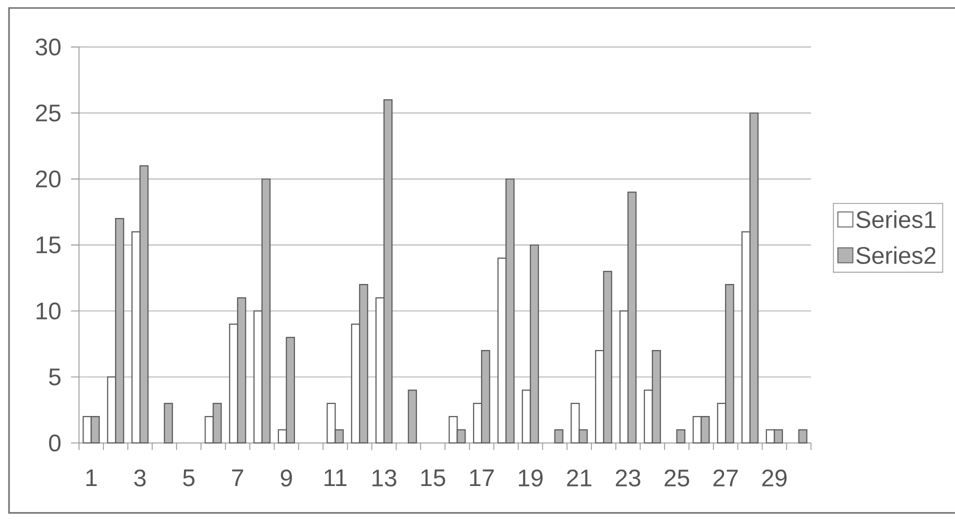 This screenshot has width=955, height=521. Describe the element at coordinates (530, 478) in the screenshot. I see `x-tick-label: 19` at that location.